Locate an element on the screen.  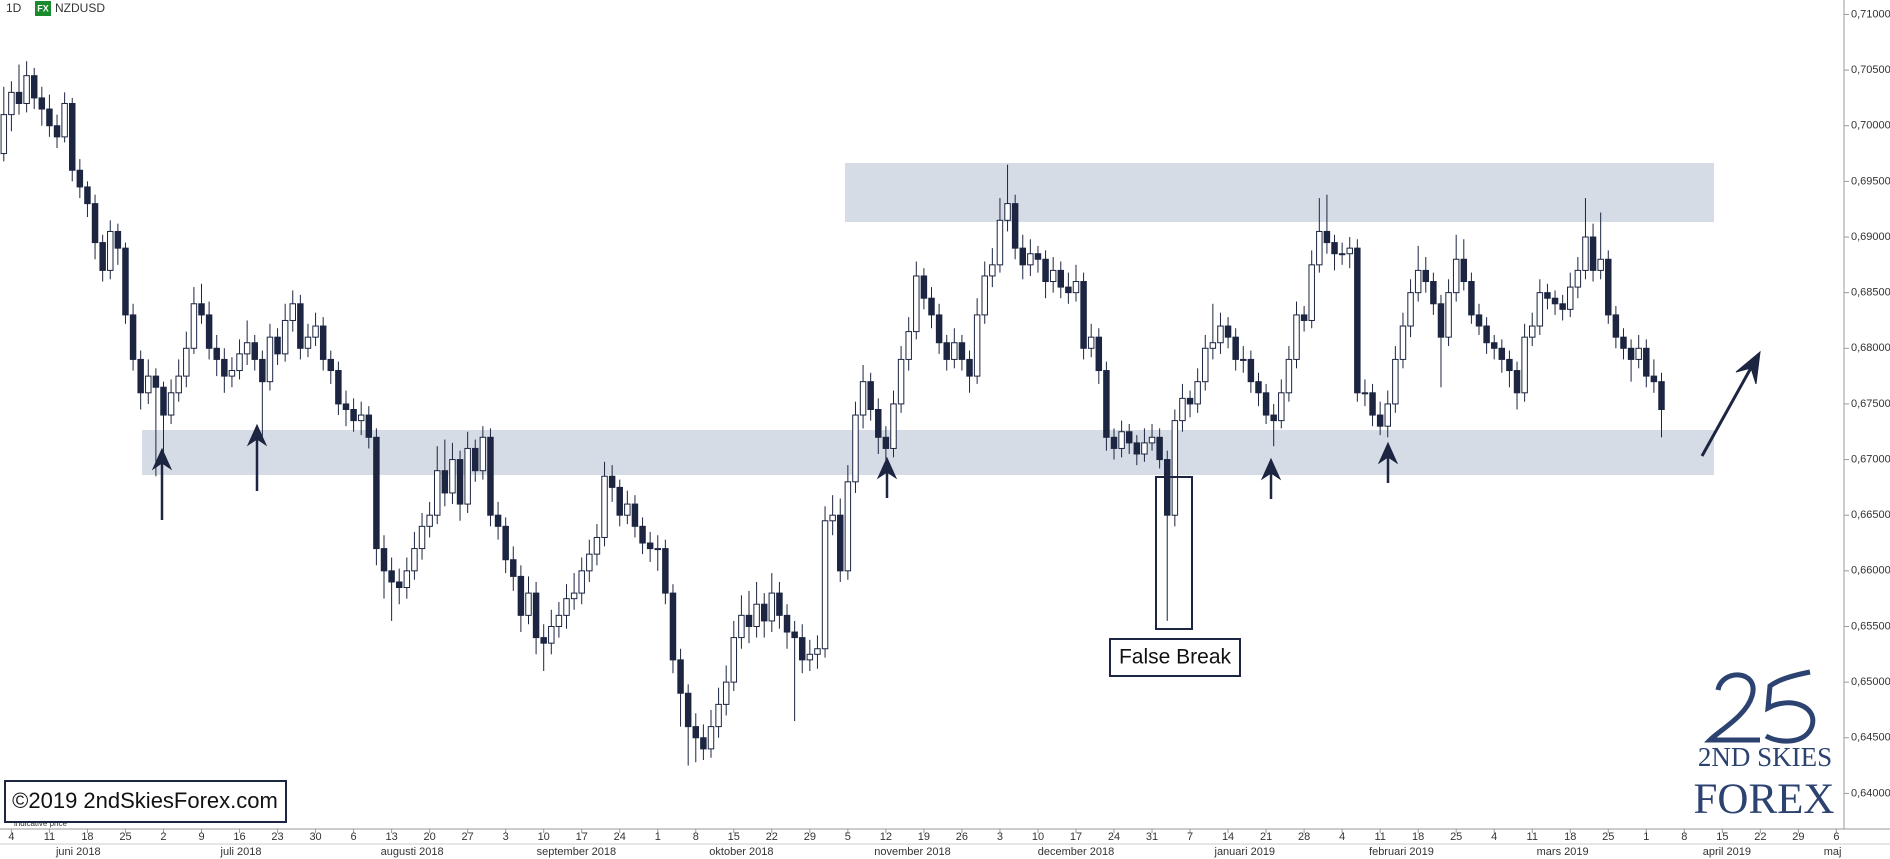
month-label: september 2018 is located at coordinates (577, 852).